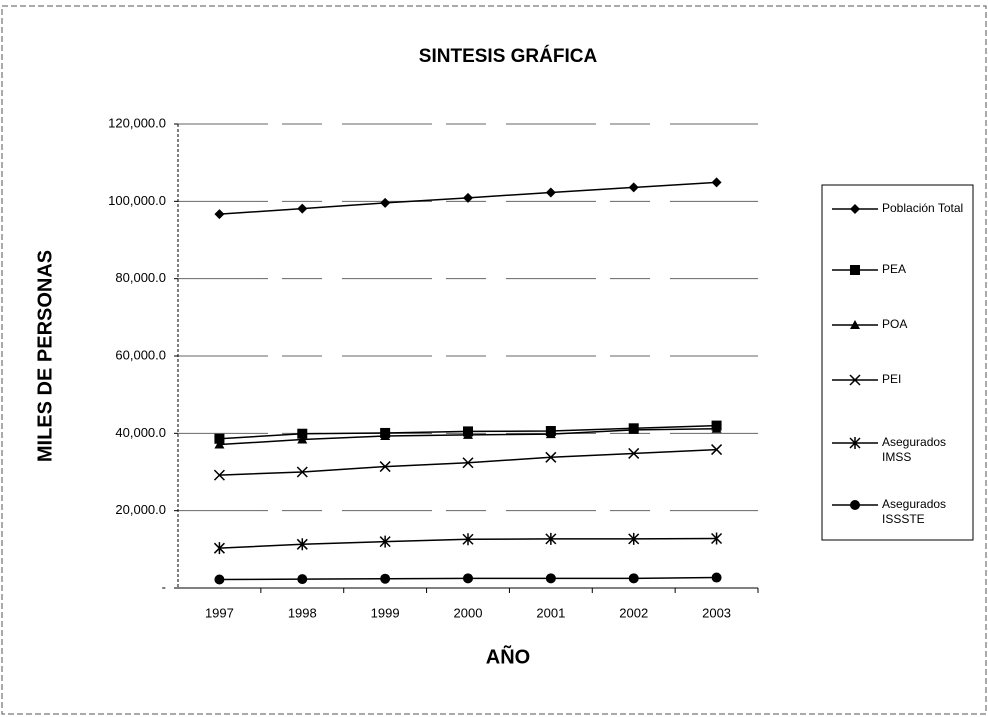 The height and width of the screenshot is (717, 988). I want to click on legend-label: PEA, so click(894, 269).